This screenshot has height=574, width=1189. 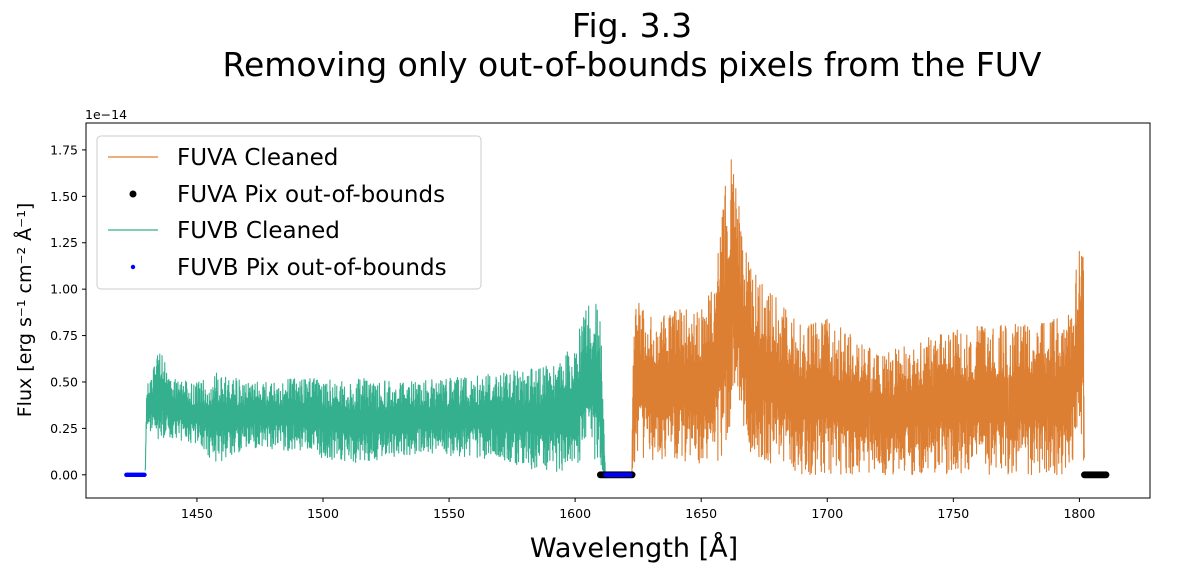 What do you see at coordinates (68, 312) in the screenshot?
I see `y-axis: 0.00 0.25 0.50 0.75 1.00 1.25 1.50 1.75` at bounding box center [68, 312].